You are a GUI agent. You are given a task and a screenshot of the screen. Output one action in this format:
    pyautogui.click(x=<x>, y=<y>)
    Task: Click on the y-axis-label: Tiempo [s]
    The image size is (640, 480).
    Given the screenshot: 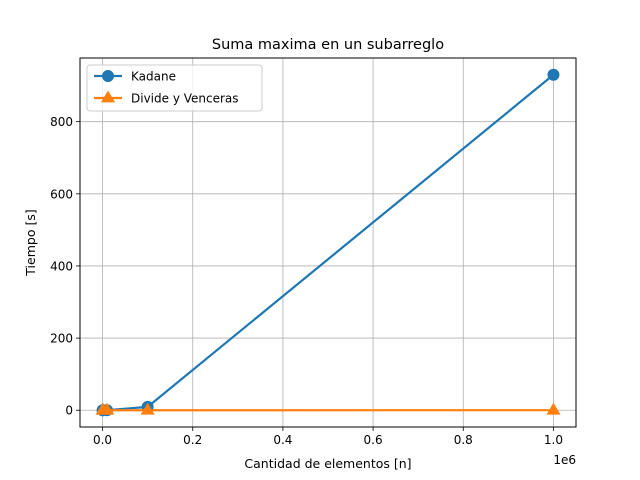 What is the action you would take?
    pyautogui.click(x=30, y=242)
    